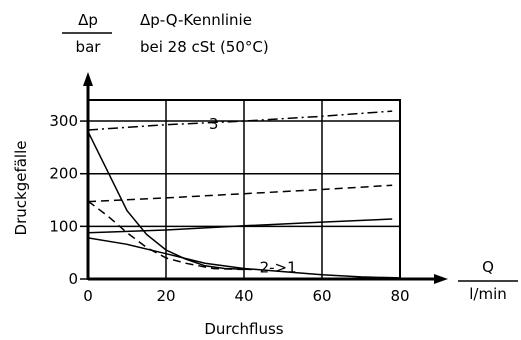 The image size is (521, 340). Describe the element at coordinates (88, 20) in the screenshot. I see `y-unit-numerator: Δp` at that location.